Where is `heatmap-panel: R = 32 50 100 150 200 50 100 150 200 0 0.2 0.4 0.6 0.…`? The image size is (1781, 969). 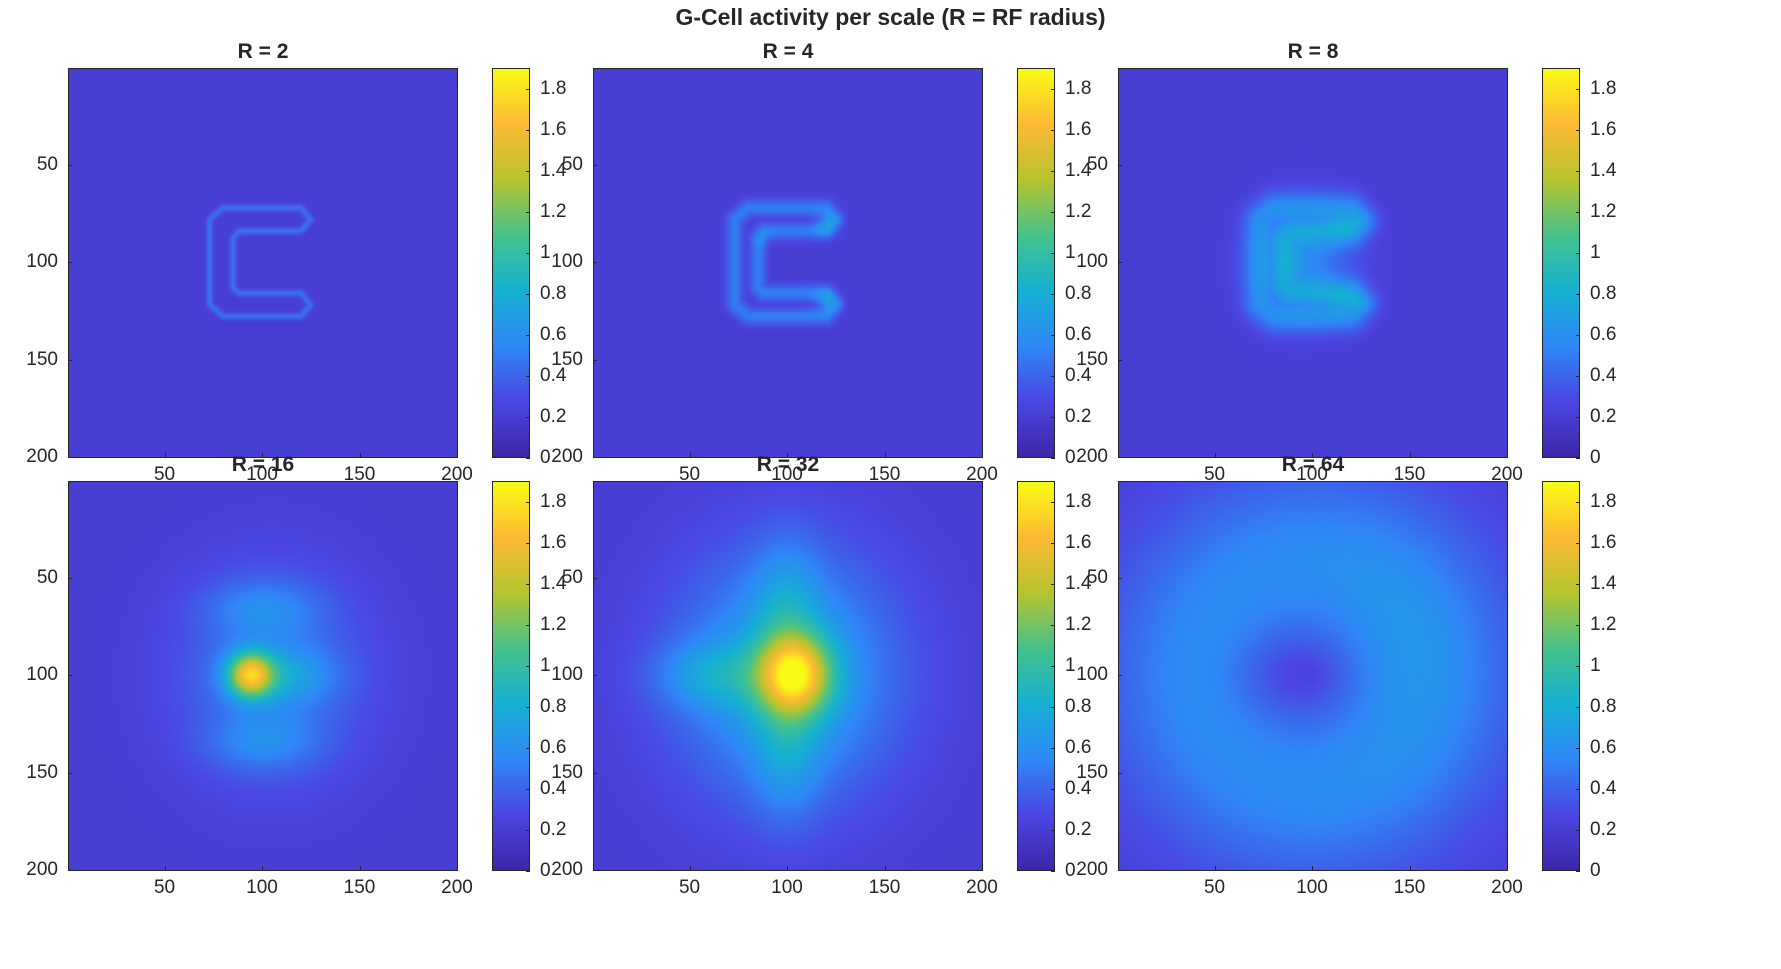
heatmap-panel: R = 32 50 100 150 200 50 100 150 200 0 0.2 0.4 0.6 0.… is located at coordinates (808, 675).